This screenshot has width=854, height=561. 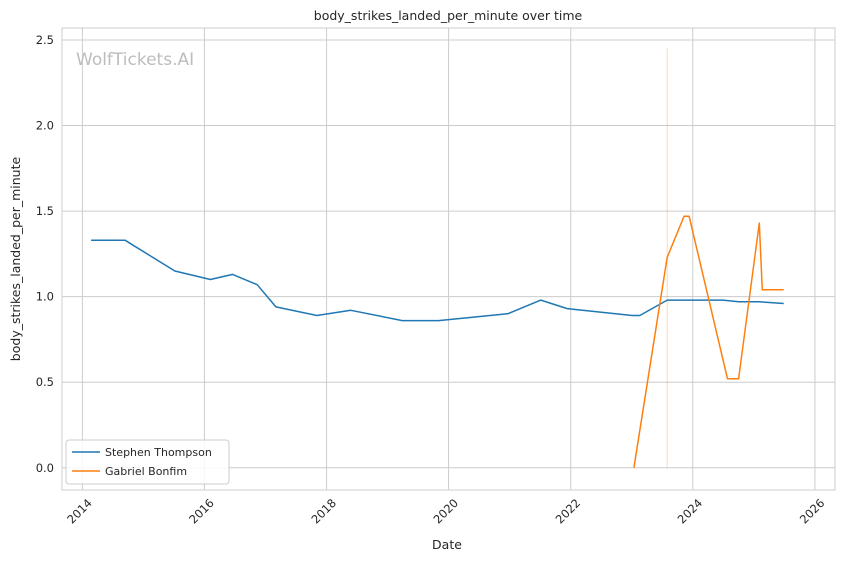 I want to click on y-axis-label: body_strikes_landed_per_minute, so click(x=15, y=258).